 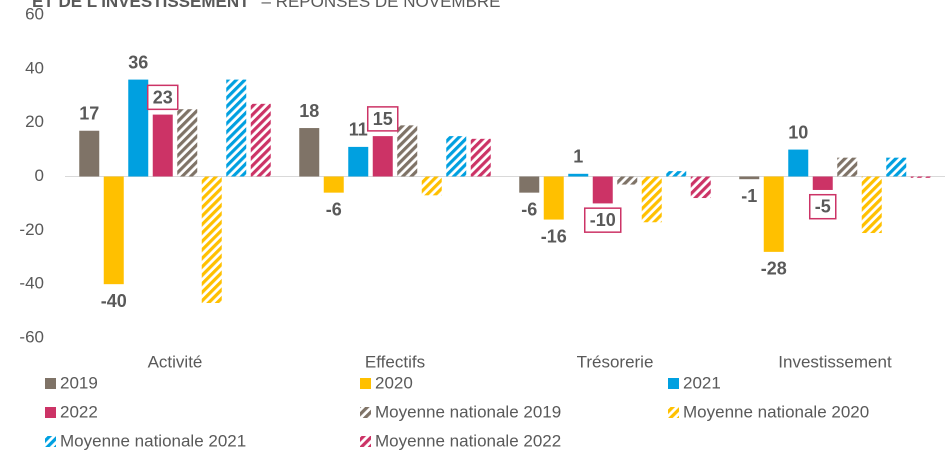 What do you see at coordinates (175, 361) in the screenshot?
I see `x-tick-label: Activité` at bounding box center [175, 361].